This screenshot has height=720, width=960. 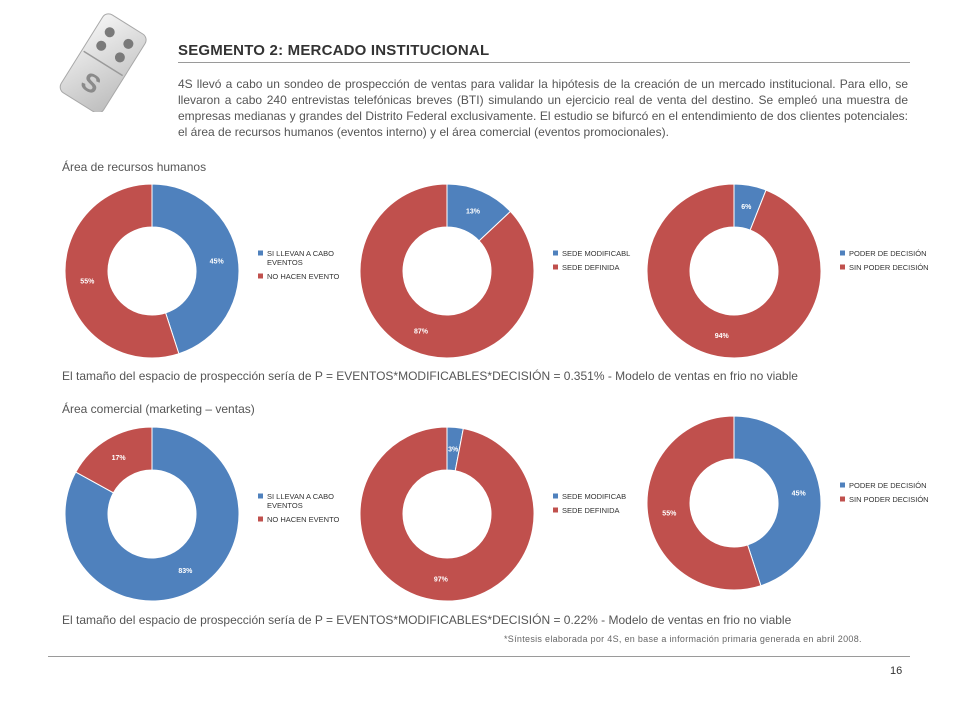 What do you see at coordinates (722, 336) in the screenshot?
I see `data-label: 94%` at bounding box center [722, 336].